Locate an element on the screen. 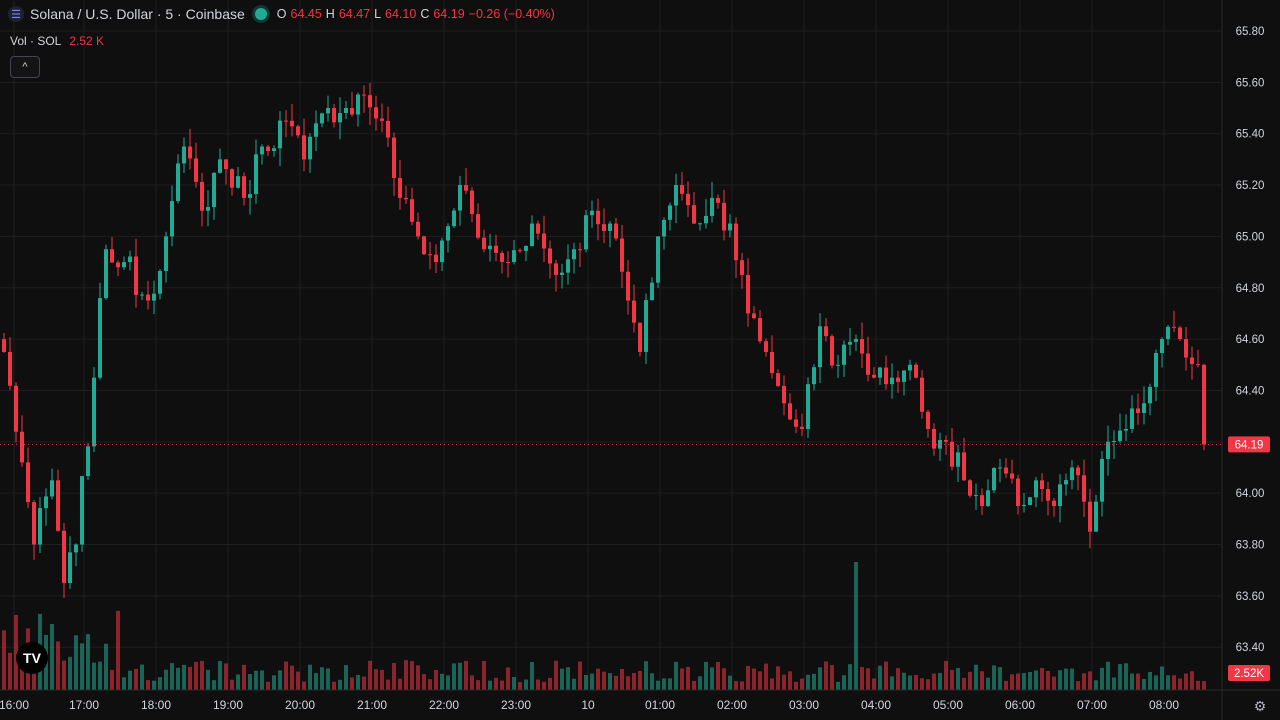 The height and width of the screenshot is (720, 1280). tradingview-logo: TV is located at coordinates (32, 658).